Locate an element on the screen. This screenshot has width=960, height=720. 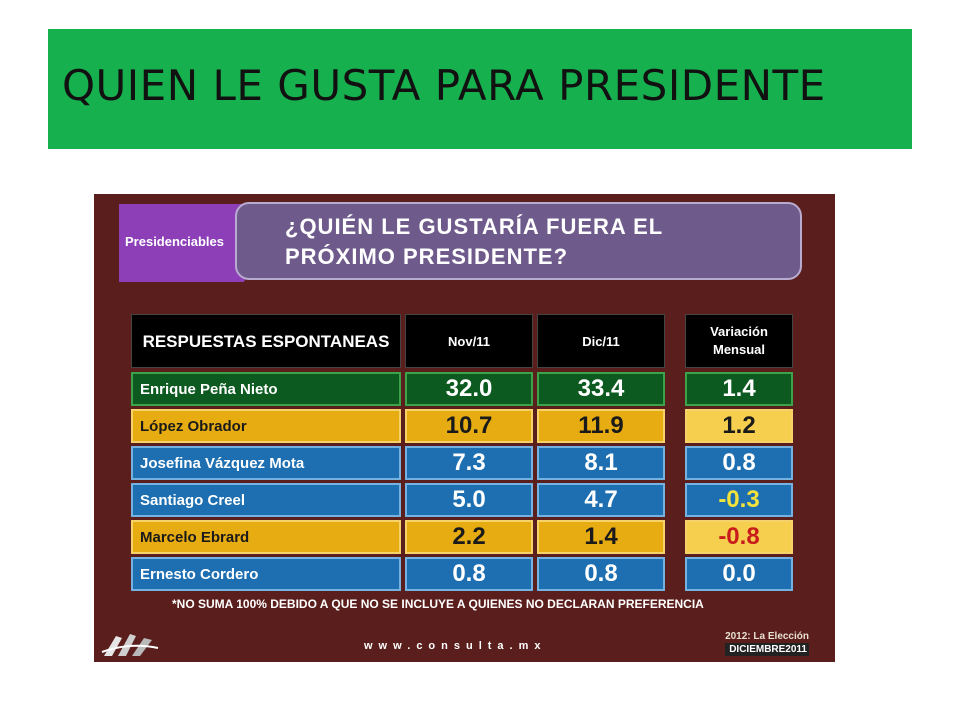
candidate-name: Enrique Peña Nieto is located at coordinates (266, 389).